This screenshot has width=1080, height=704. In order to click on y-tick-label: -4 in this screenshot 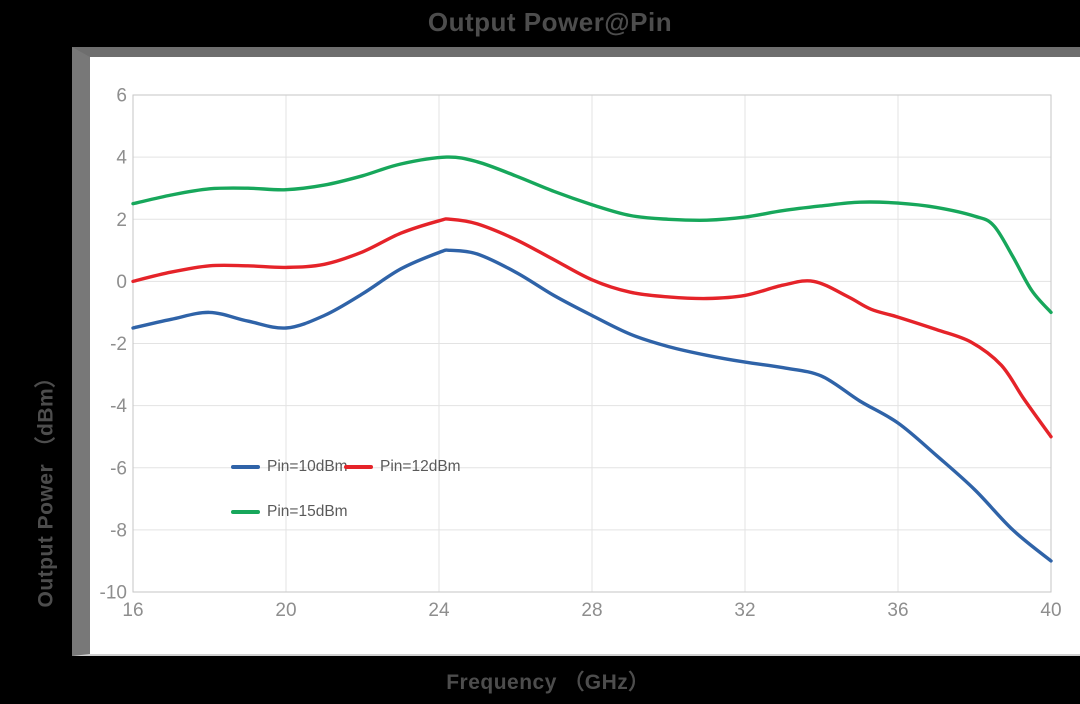, I will do `click(118, 406)`.